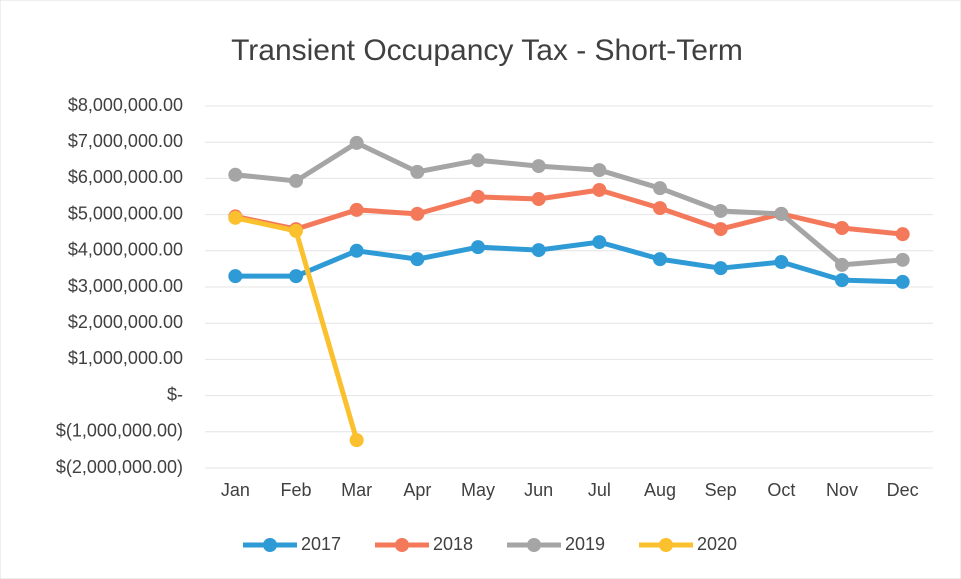 The width and height of the screenshot is (961, 579). What do you see at coordinates (781, 490) in the screenshot?
I see `x-tick-label: Oct` at bounding box center [781, 490].